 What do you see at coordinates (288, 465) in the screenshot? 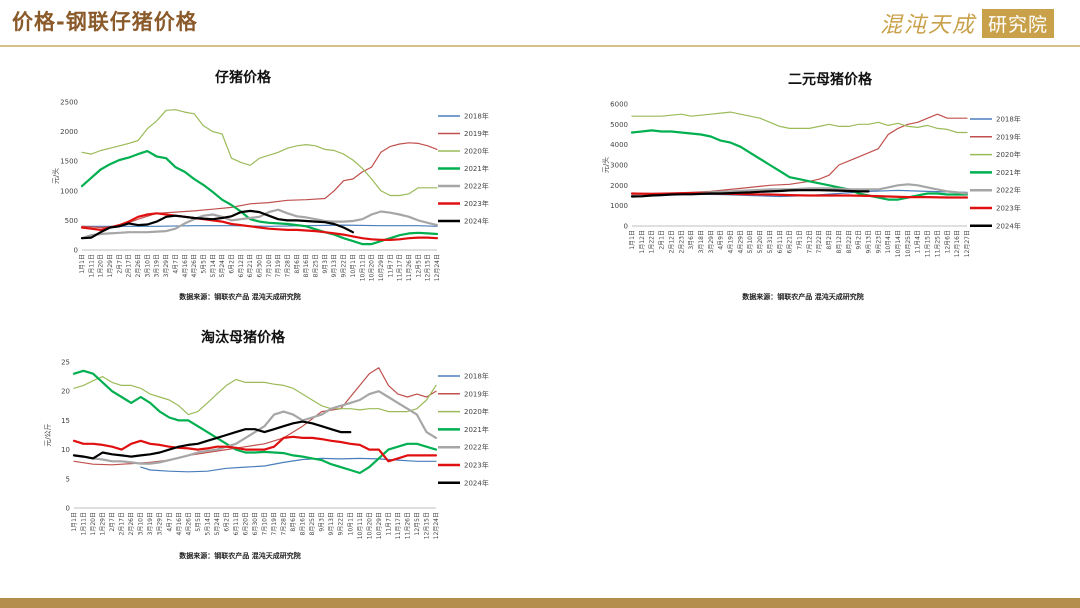
I see `series-line-2018年` at bounding box center [288, 465].